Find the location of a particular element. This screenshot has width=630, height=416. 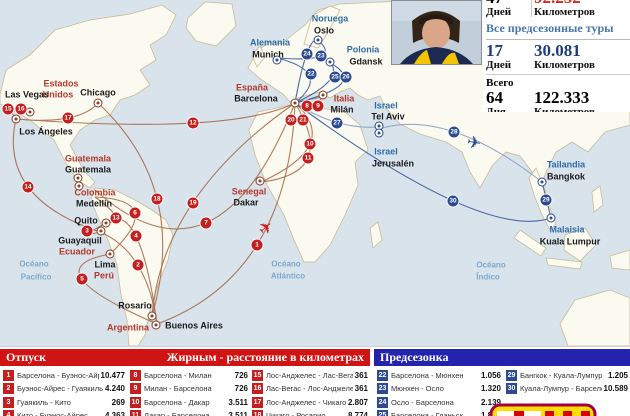

route-stop-8: 8 is located at coordinates (307, 106).